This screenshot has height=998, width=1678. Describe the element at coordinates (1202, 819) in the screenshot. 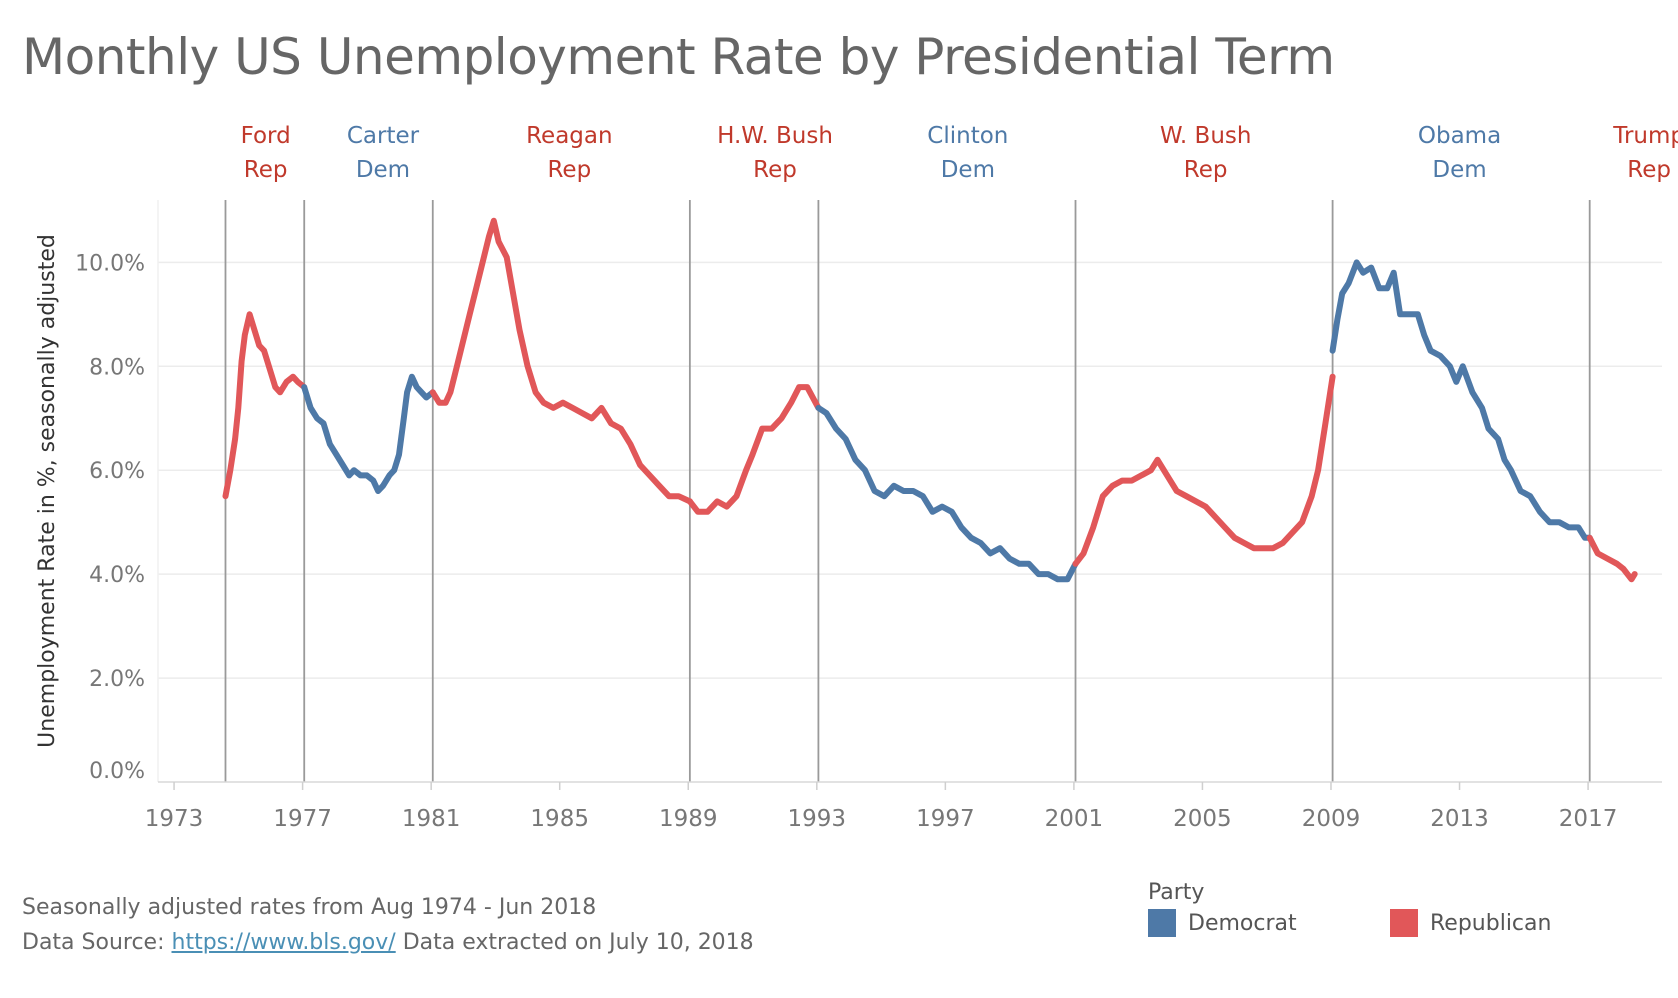

I see `x-tick-label: 2005` at that location.